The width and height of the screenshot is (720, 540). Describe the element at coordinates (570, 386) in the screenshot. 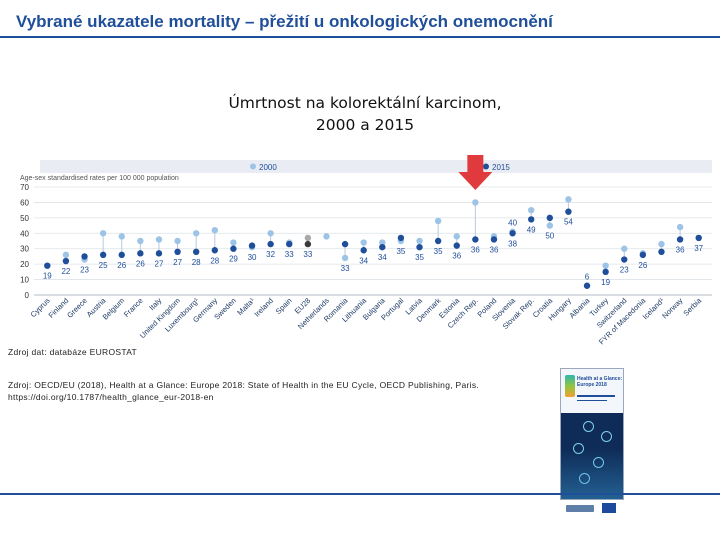

I see `cover-logo-mark` at that location.